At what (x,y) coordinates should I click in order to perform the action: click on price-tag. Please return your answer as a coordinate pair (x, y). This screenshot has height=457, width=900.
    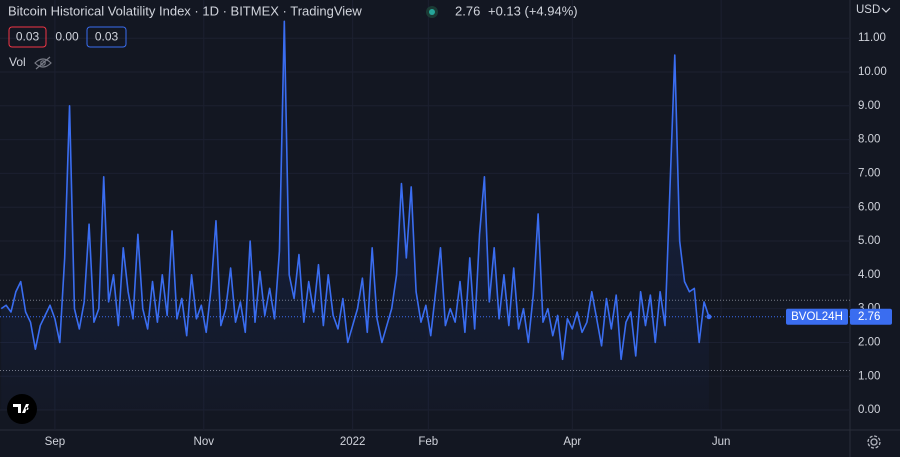
    Looking at the image, I should click on (871, 316).